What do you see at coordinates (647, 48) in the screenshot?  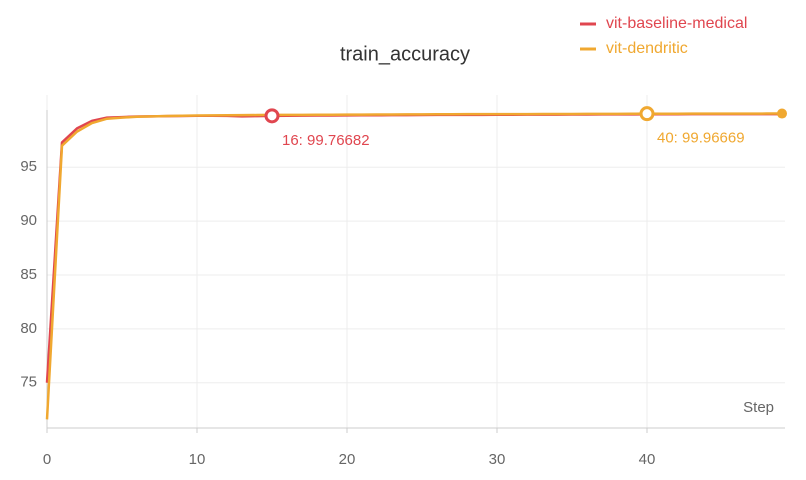 I see `legend-label: vit-dendritic` at bounding box center [647, 48].